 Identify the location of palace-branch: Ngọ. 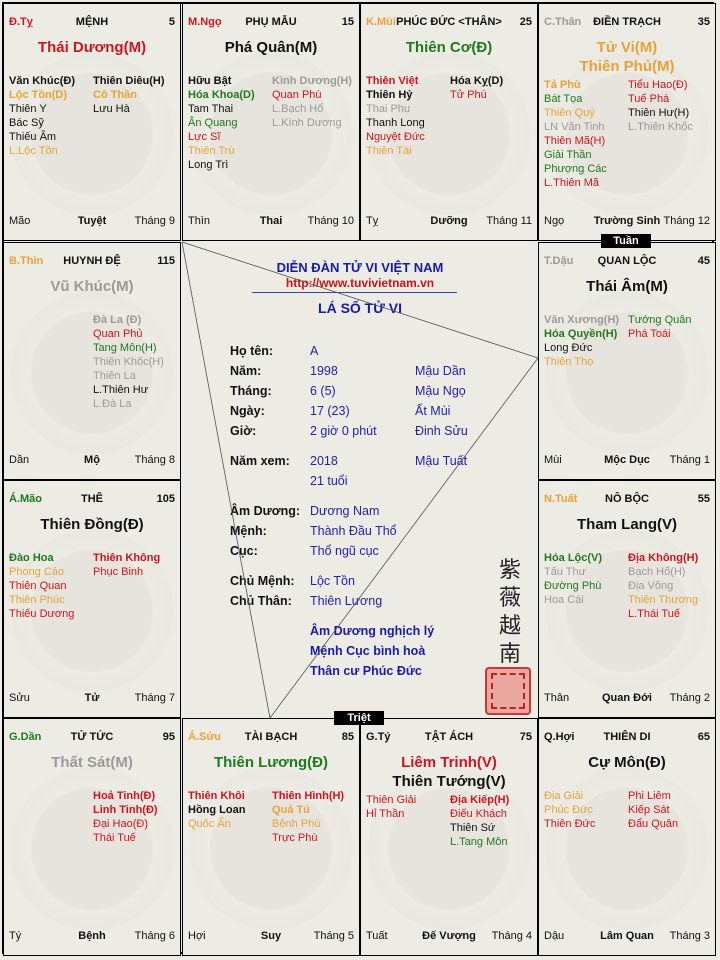
(554, 221).